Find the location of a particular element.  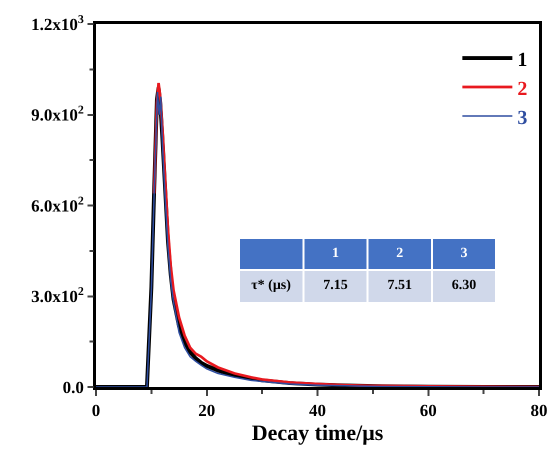

annotation: 6.30 is located at coordinates (464, 286).